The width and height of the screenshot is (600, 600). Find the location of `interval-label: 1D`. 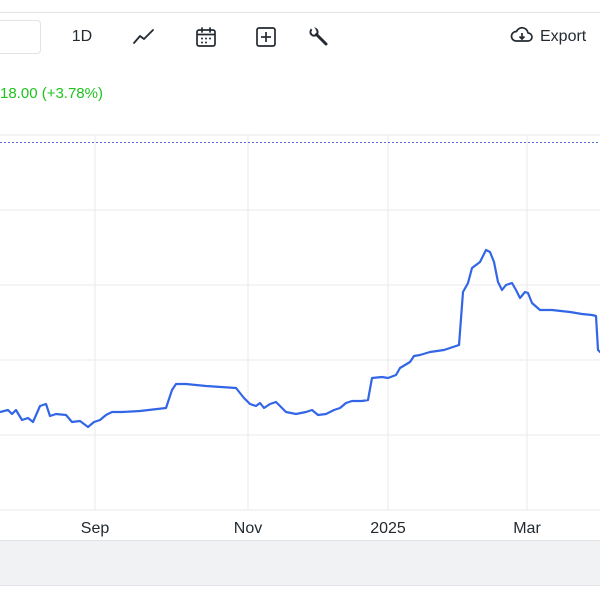

interval-label: 1D is located at coordinates (82, 36).